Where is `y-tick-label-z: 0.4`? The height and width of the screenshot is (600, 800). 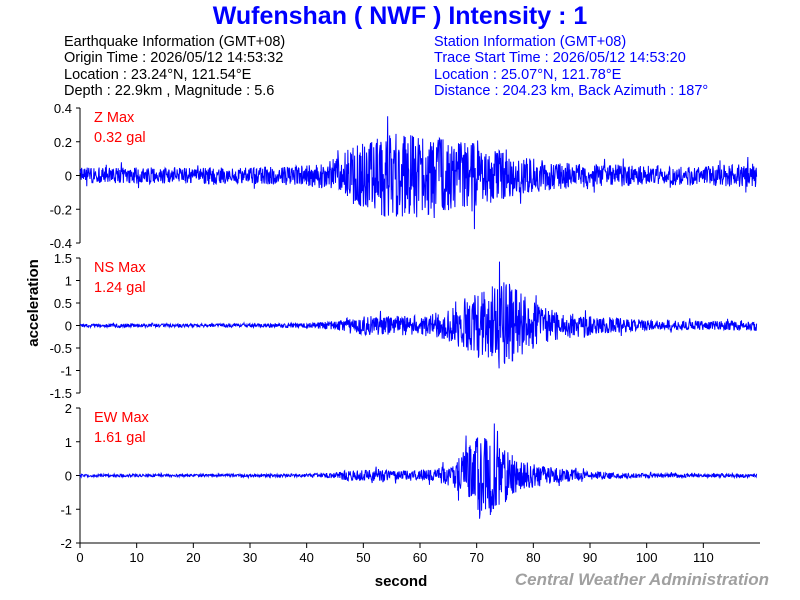 y-tick-label-z: 0.4 is located at coordinates (63, 108).